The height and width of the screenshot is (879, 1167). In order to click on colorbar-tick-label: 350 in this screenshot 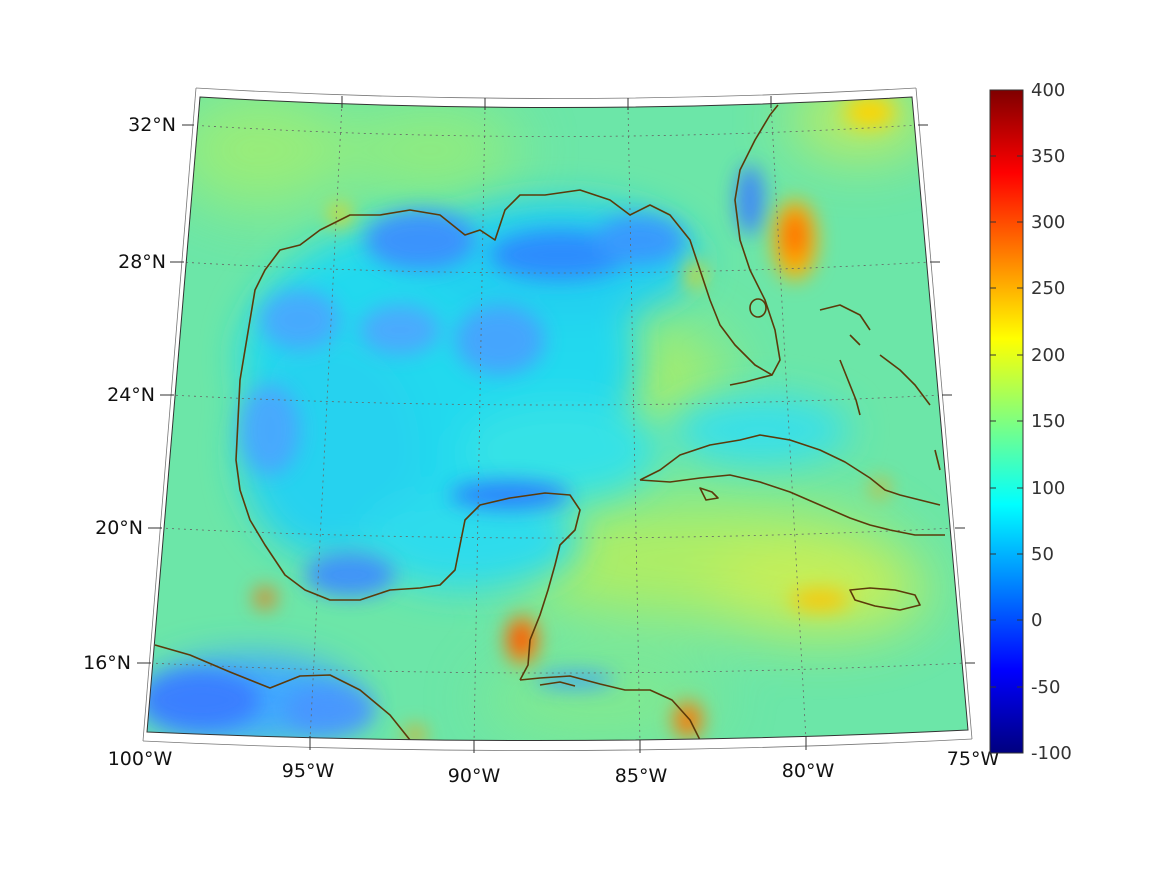, I will do `click(1048, 156)`.